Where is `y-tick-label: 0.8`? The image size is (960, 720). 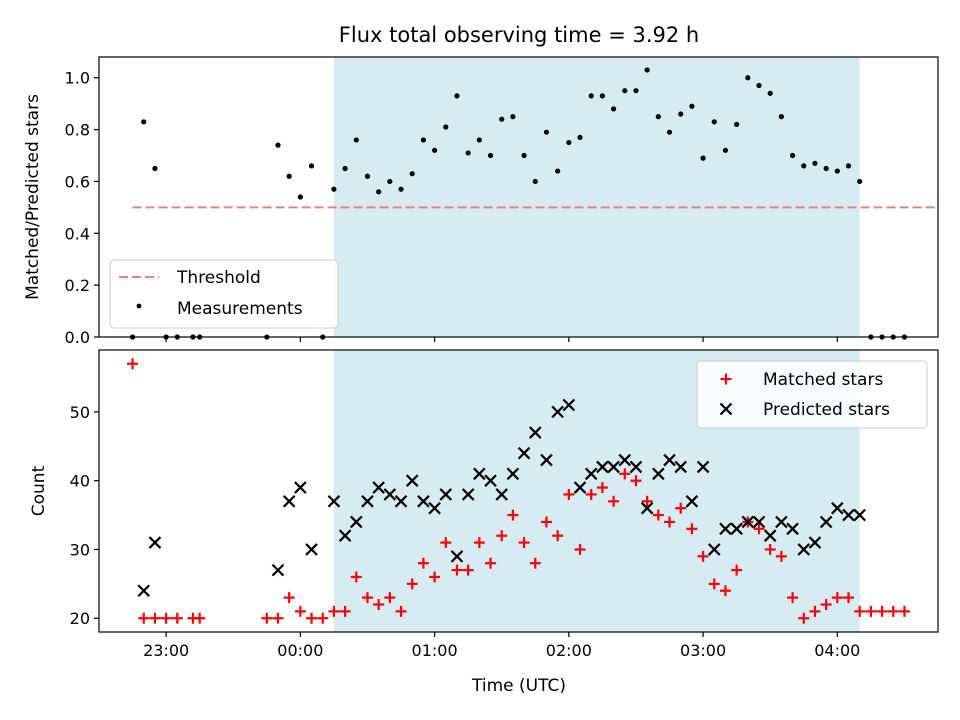 y-tick-label: 0.8 is located at coordinates (77, 130).